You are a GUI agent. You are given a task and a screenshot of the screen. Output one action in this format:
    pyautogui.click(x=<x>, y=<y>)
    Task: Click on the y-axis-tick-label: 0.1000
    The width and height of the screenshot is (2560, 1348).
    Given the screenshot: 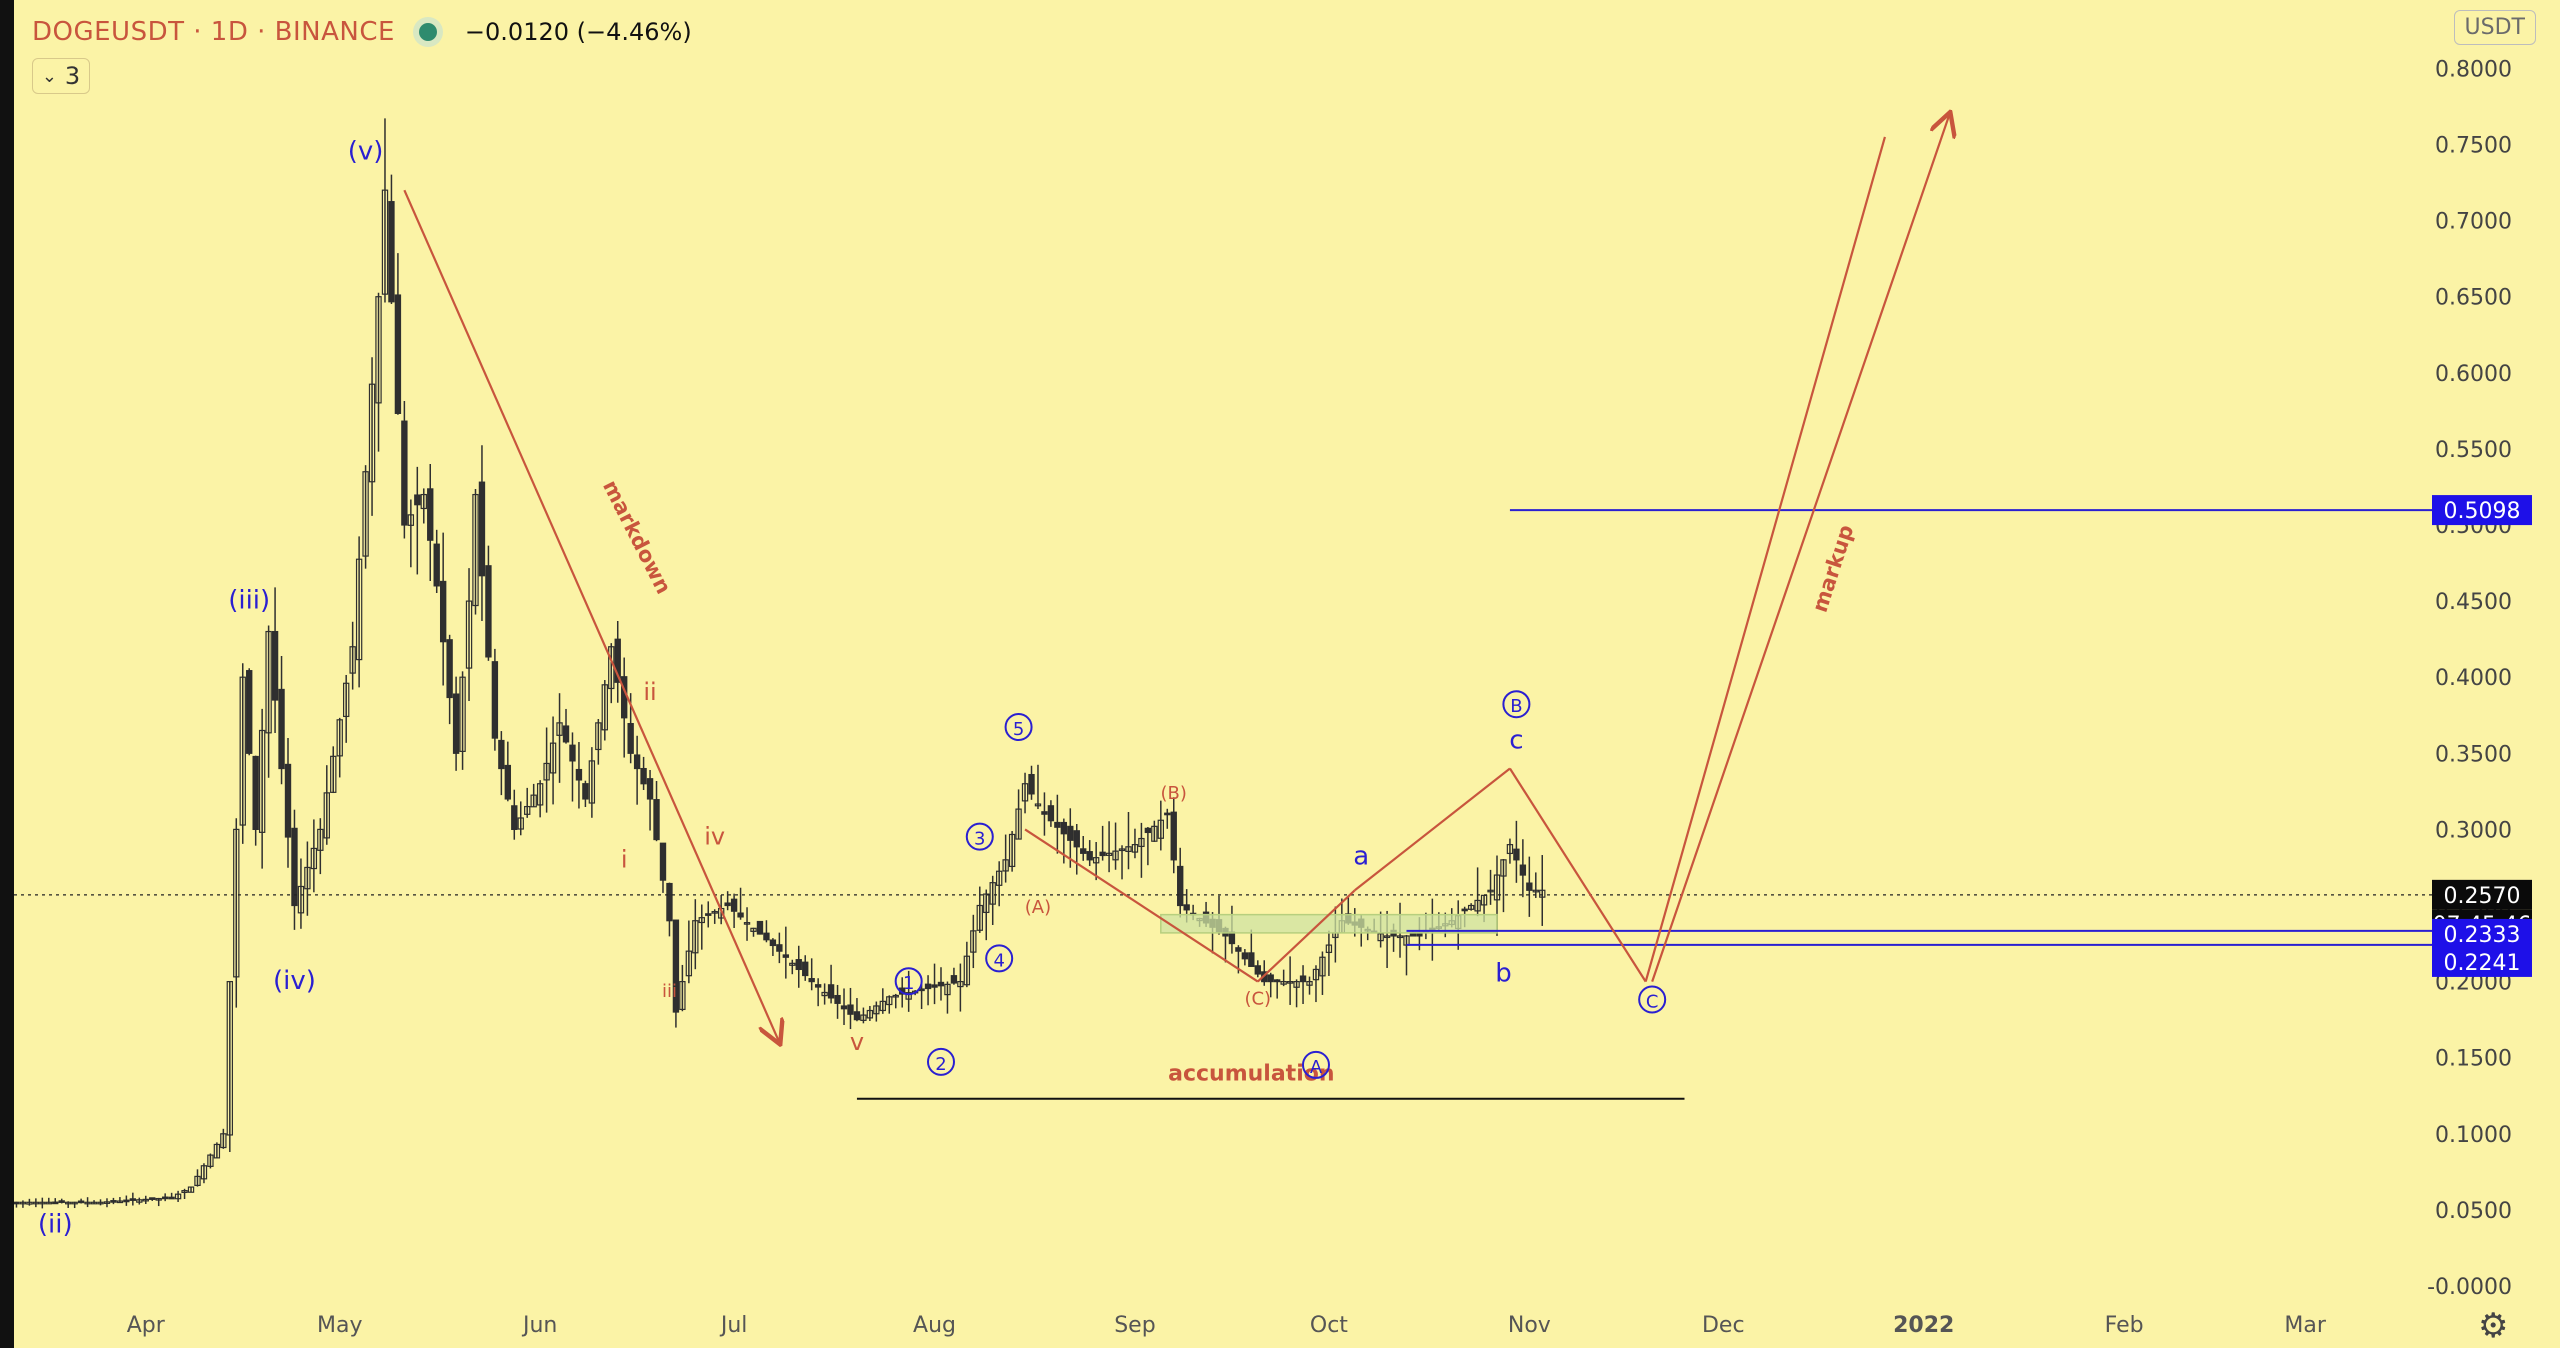 What is the action you would take?
    pyautogui.click(x=2473, y=1135)
    